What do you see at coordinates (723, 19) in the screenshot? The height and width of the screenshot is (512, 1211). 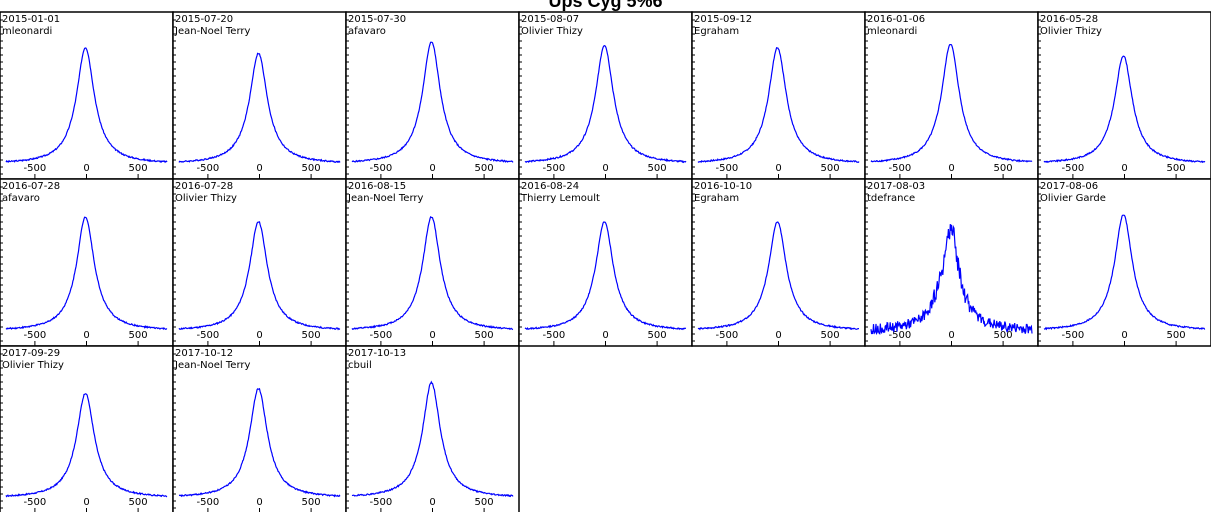 I see `panel-date: 2015-09-12` at bounding box center [723, 19].